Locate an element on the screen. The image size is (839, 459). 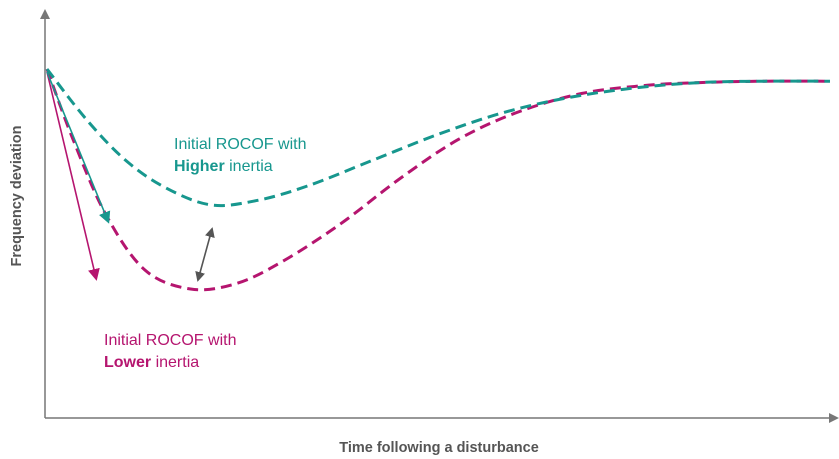
annotation-lower-inertia: Initial ROCOF with Lower inertia is located at coordinates (172, 351).